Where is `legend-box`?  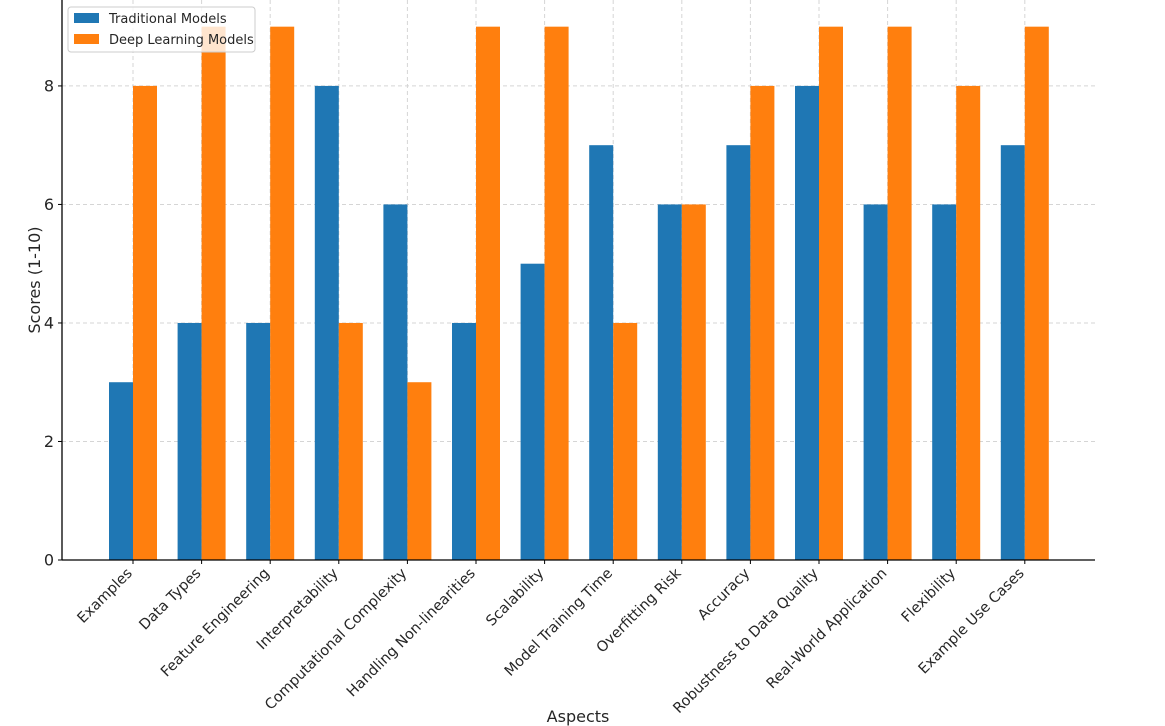 legend-box is located at coordinates (161, 29).